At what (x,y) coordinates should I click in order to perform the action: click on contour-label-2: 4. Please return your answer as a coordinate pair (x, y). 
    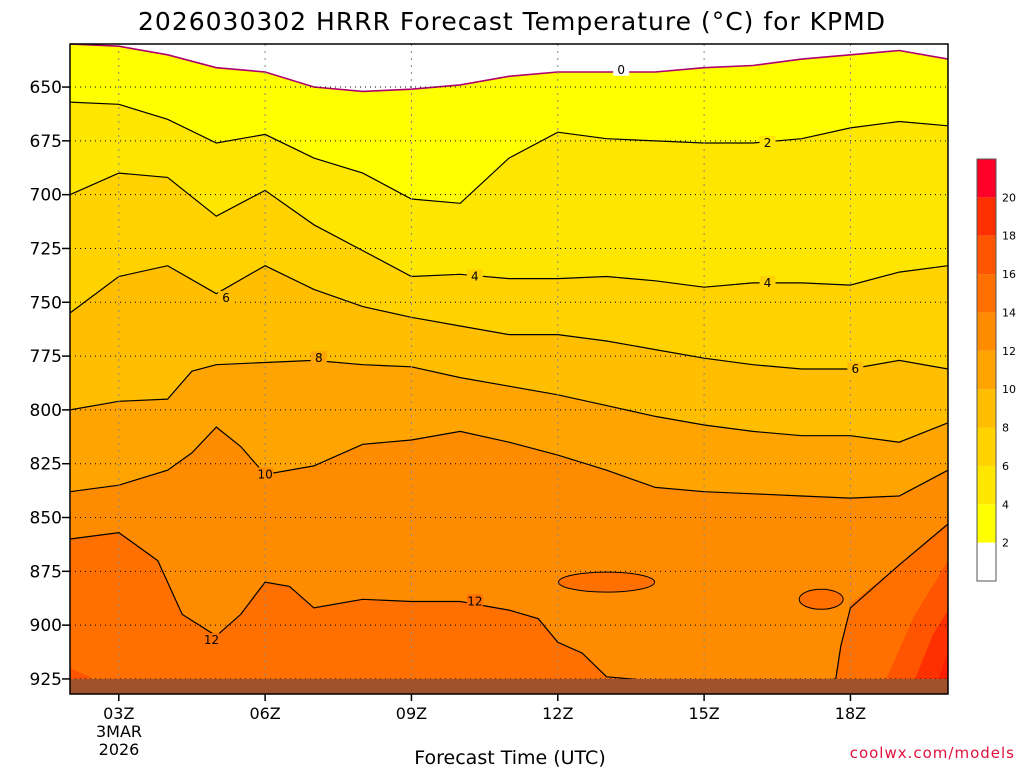
    Looking at the image, I should click on (474, 276).